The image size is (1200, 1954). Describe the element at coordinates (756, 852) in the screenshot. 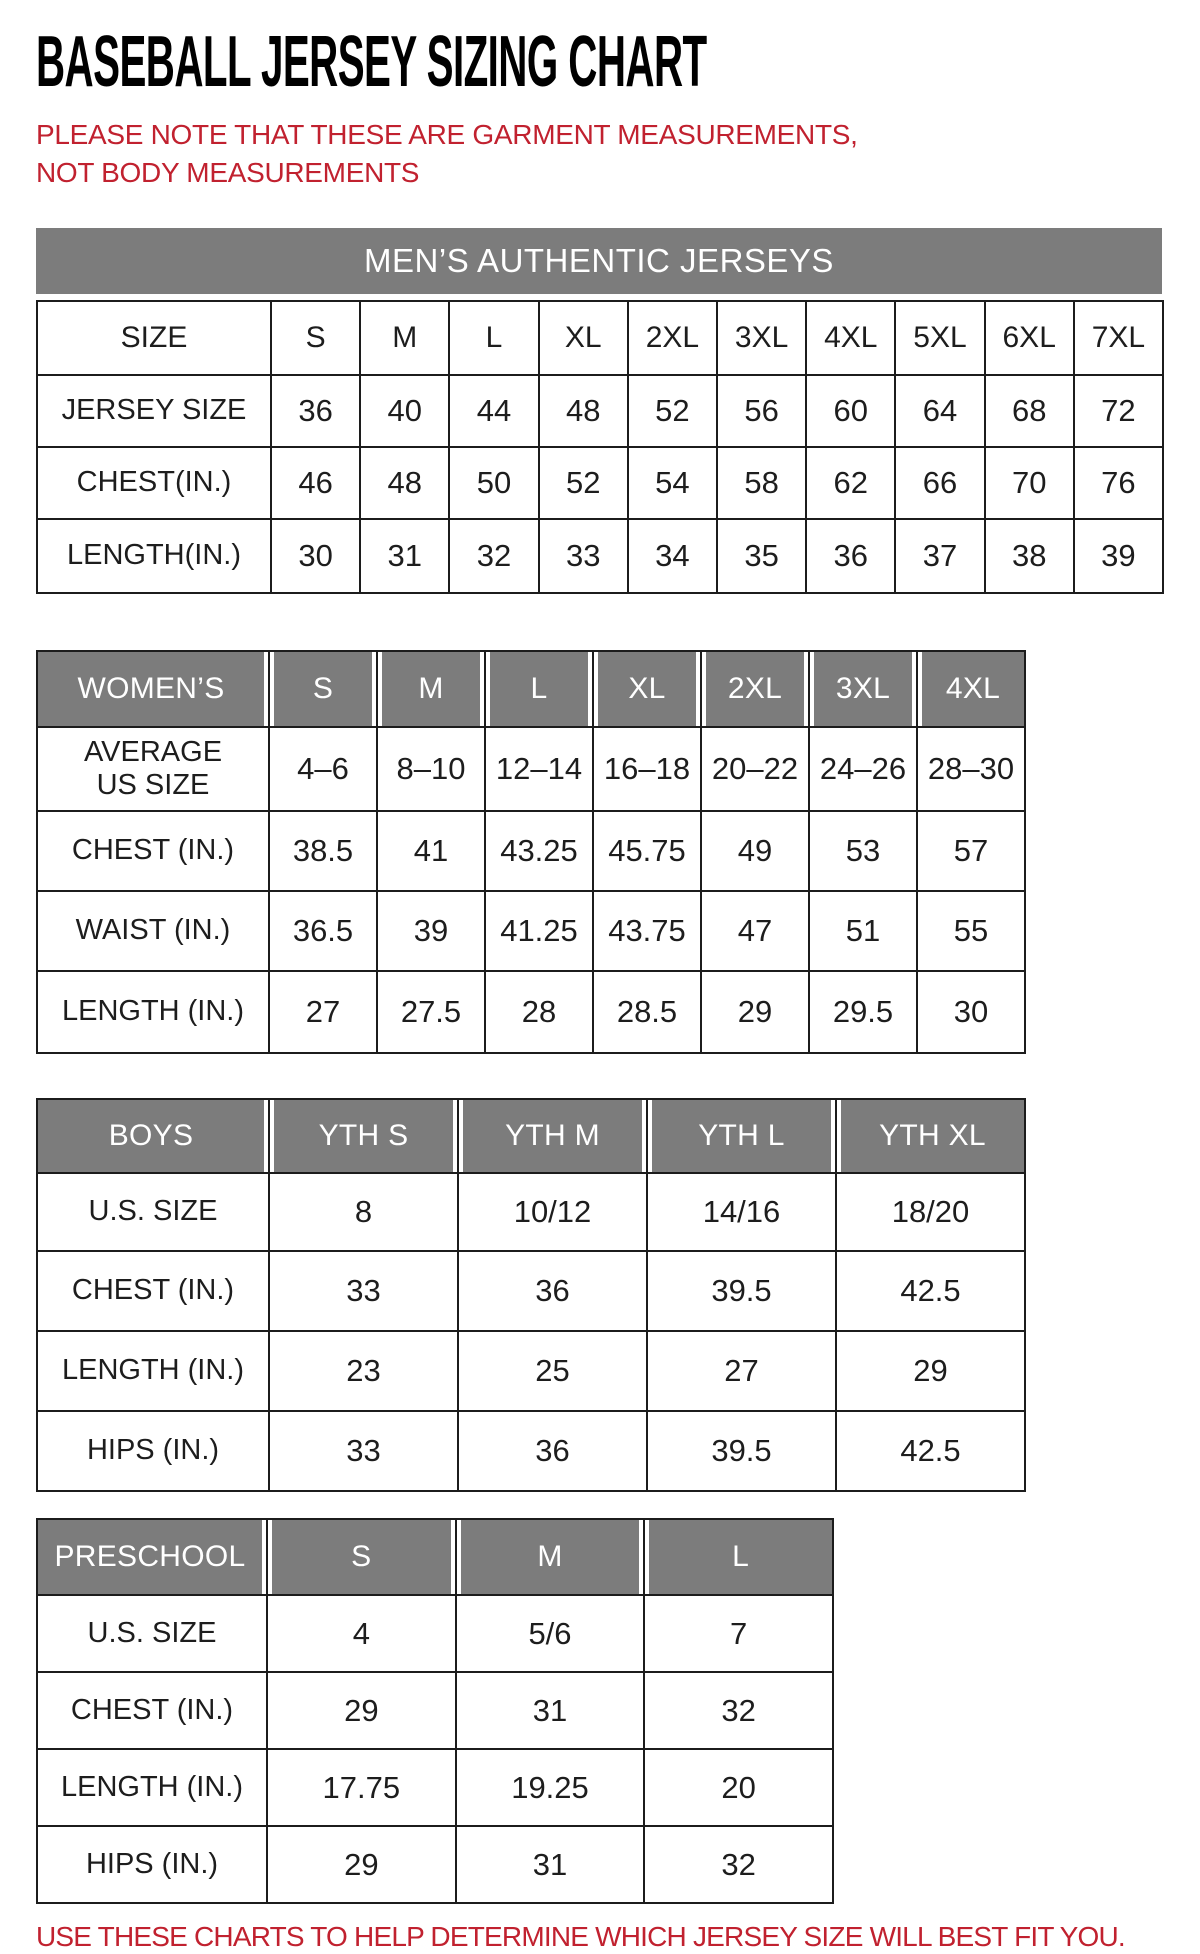

I see `value-cell: 49` at that location.